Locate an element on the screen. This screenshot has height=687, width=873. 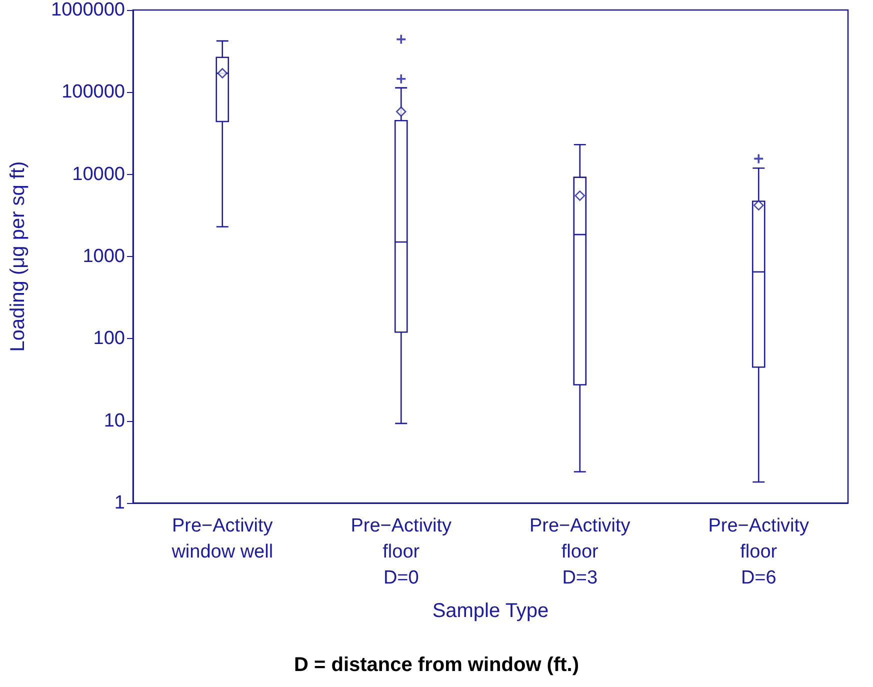
y-tick-label: 10000 is located at coordinates (98, 174).